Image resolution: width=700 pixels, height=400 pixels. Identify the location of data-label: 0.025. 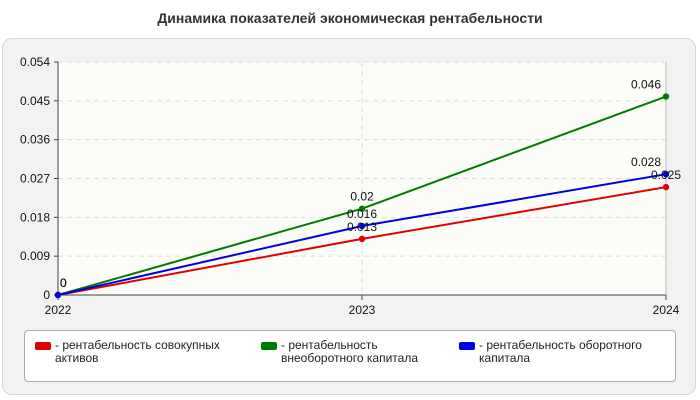
(666, 175).